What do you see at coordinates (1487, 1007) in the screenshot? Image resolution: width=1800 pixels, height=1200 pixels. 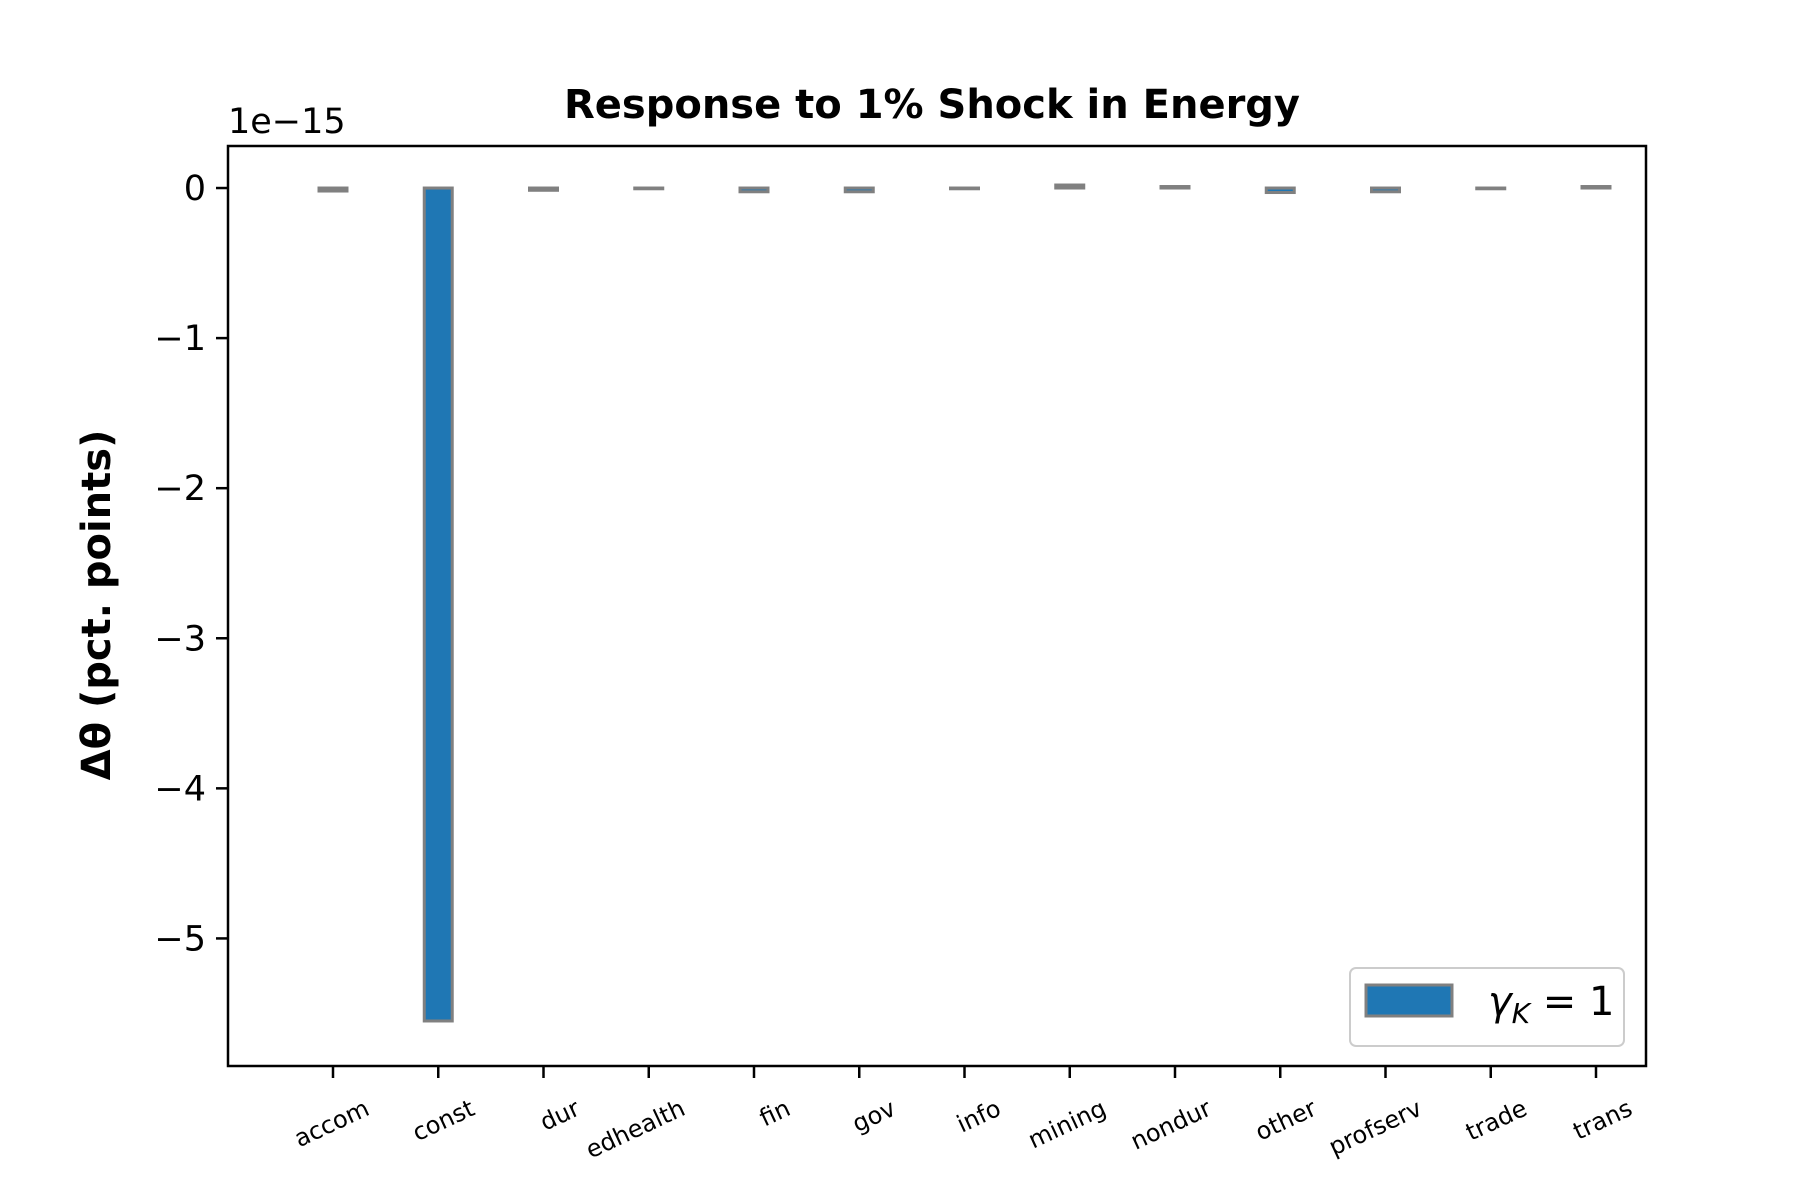 I see `legend: γK = 1` at bounding box center [1487, 1007].